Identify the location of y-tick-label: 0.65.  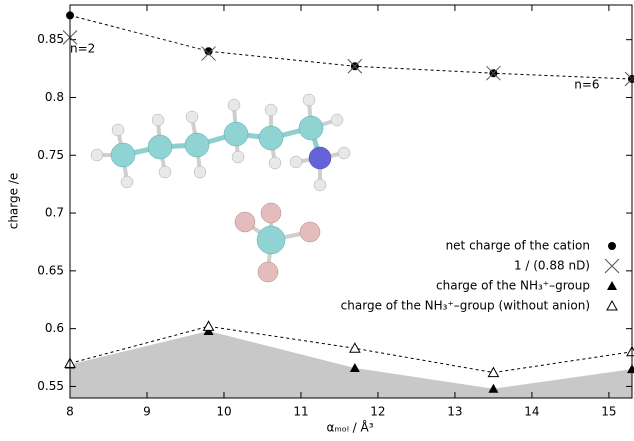
(50, 270).